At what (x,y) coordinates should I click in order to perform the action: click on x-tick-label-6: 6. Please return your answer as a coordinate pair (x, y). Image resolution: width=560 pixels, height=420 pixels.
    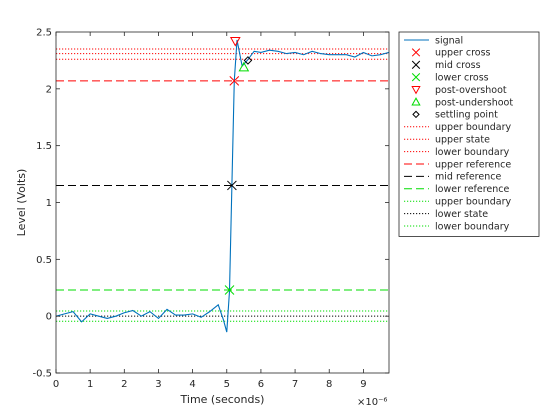
    Looking at the image, I should click on (261, 384).